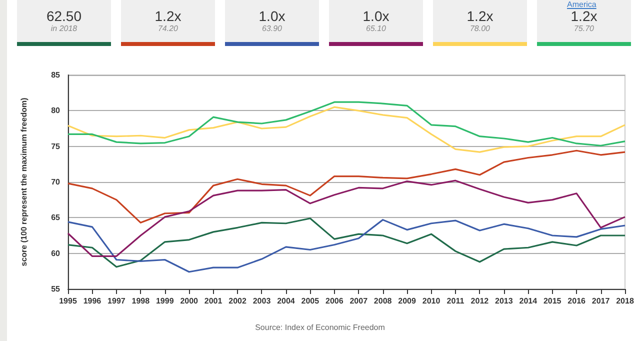  What do you see at coordinates (56, 217) in the screenshot?
I see `y-tick-label: 65` at bounding box center [56, 217].